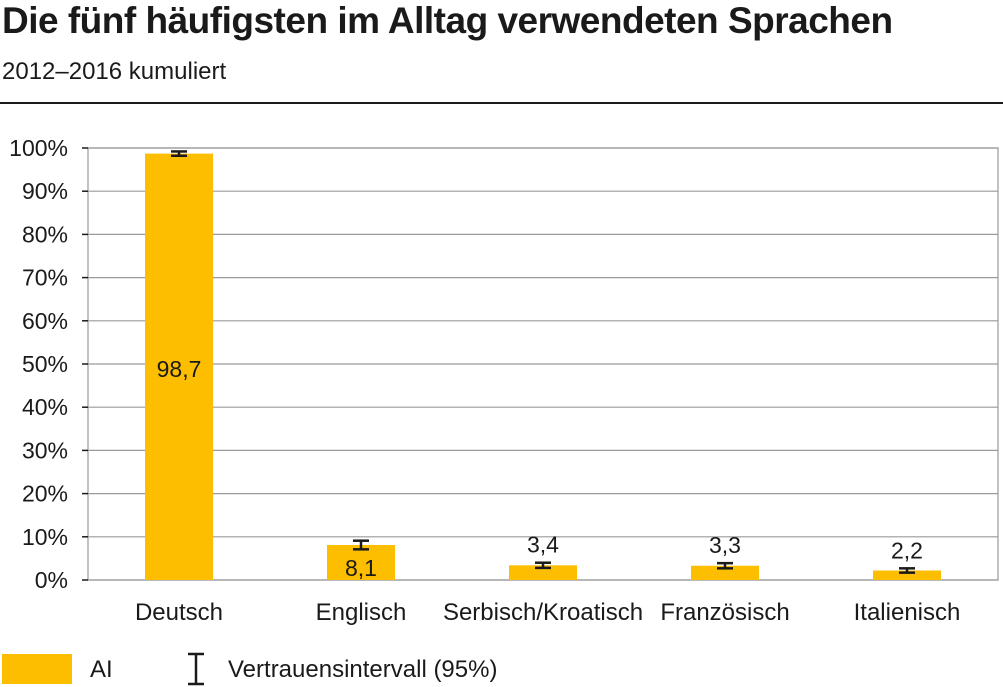 This screenshot has height=687, width=1003. Describe the element at coordinates (907, 550) in the screenshot. I see `data-label: 2,2` at that location.